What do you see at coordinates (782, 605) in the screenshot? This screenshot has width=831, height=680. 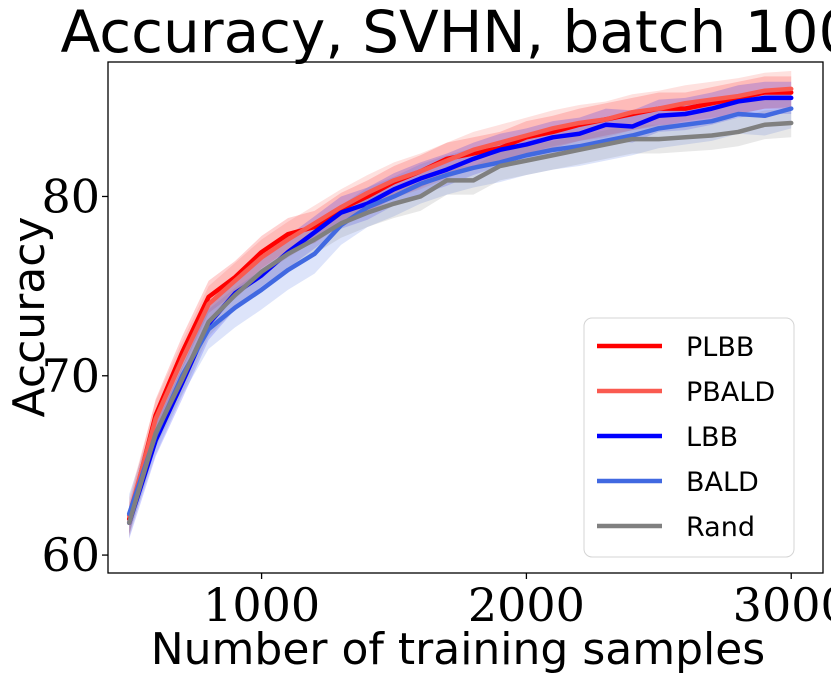 I see `x-tick-label: 3000` at bounding box center [782, 605].